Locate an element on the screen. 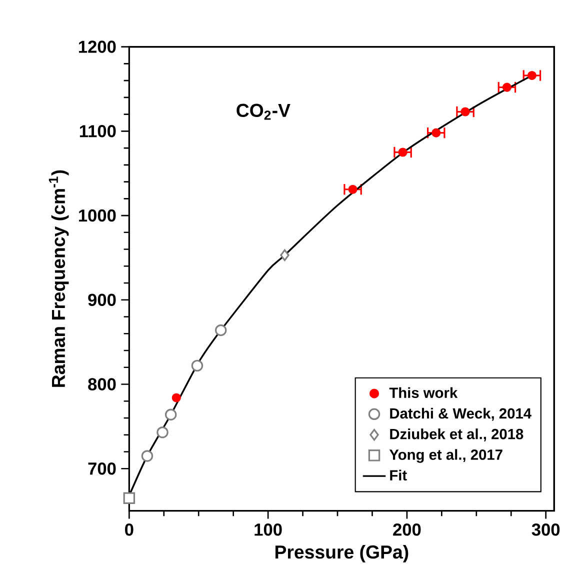  y-axis-title: Raman Frequency (cm$^{-1}$) is located at coordinates (58, 278).